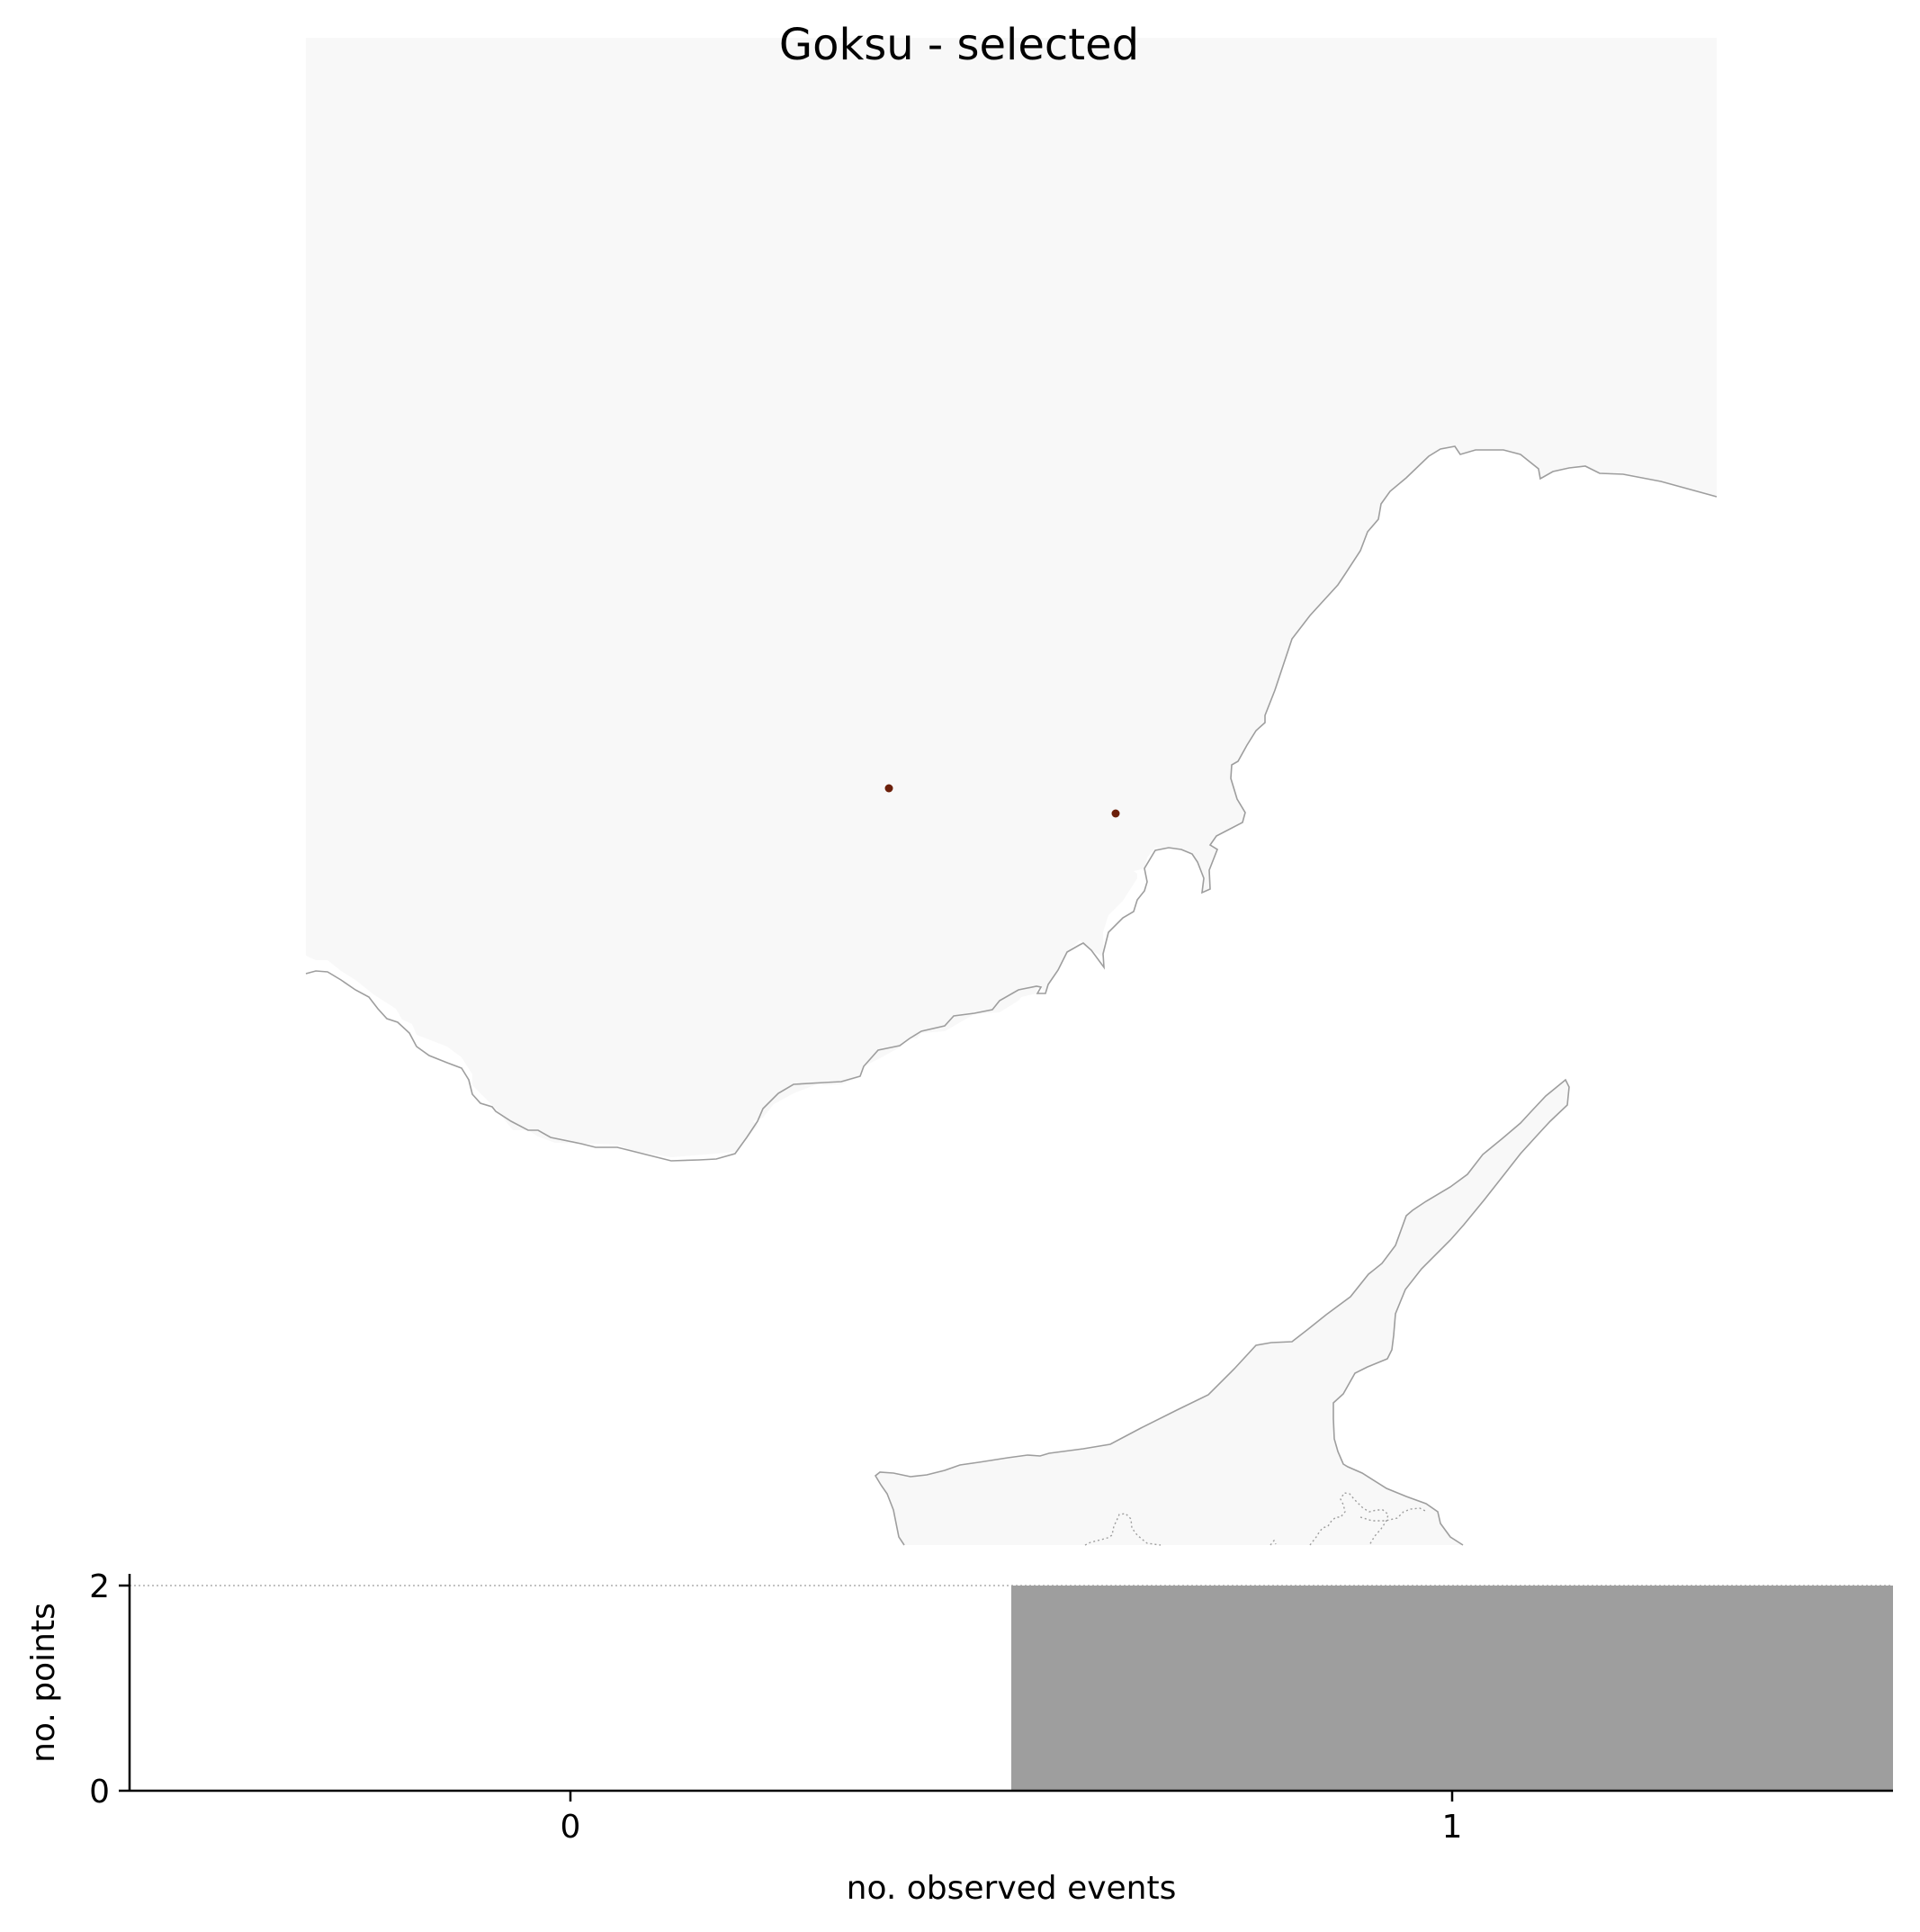  Describe the element at coordinates (1452, 1827) in the screenshot. I see `x-tick-label: 1` at that location.